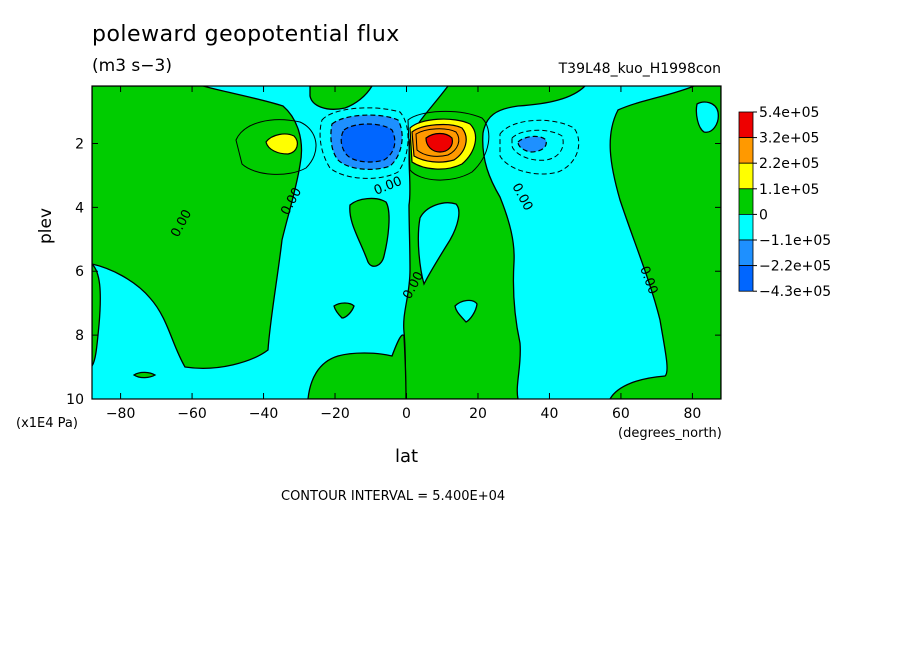 This screenshot has width=904, height=654. Describe the element at coordinates (264, 414) in the screenshot. I see `x-tick-label: −40` at that location.